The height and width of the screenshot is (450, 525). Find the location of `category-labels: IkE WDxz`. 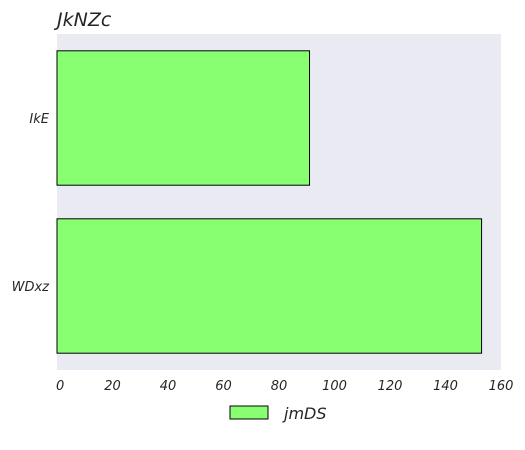

category-labels: IkE WDxz is located at coordinates (31, 203).